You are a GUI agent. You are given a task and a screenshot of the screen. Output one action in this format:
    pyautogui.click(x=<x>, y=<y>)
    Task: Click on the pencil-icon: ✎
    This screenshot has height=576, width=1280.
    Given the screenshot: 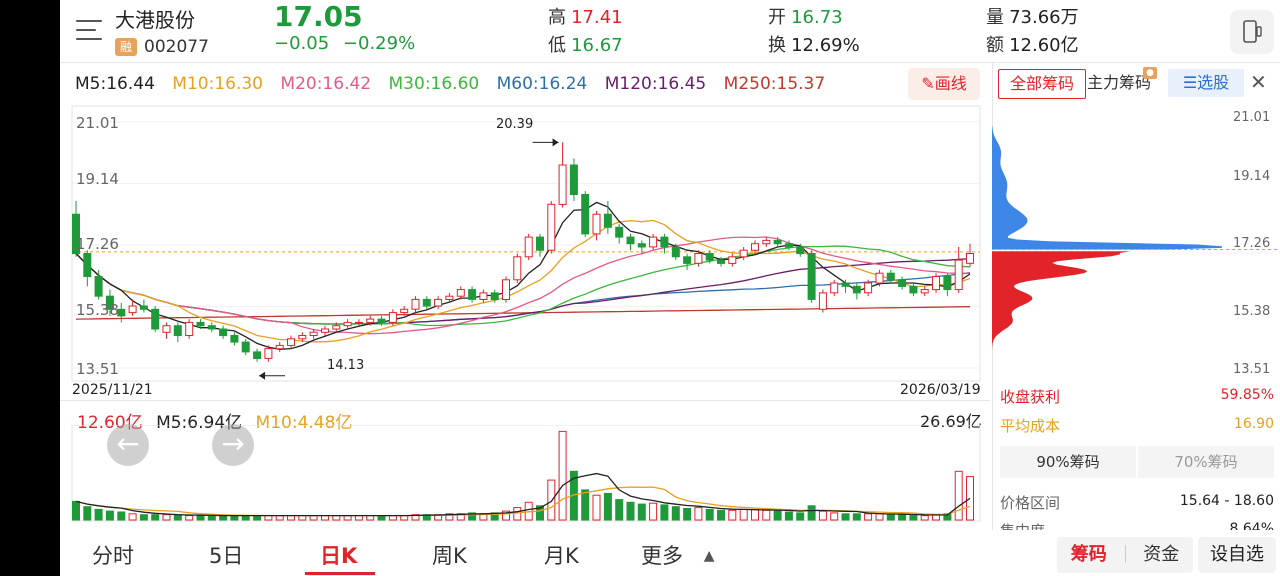 What is the action you would take?
    pyautogui.click(x=928, y=83)
    